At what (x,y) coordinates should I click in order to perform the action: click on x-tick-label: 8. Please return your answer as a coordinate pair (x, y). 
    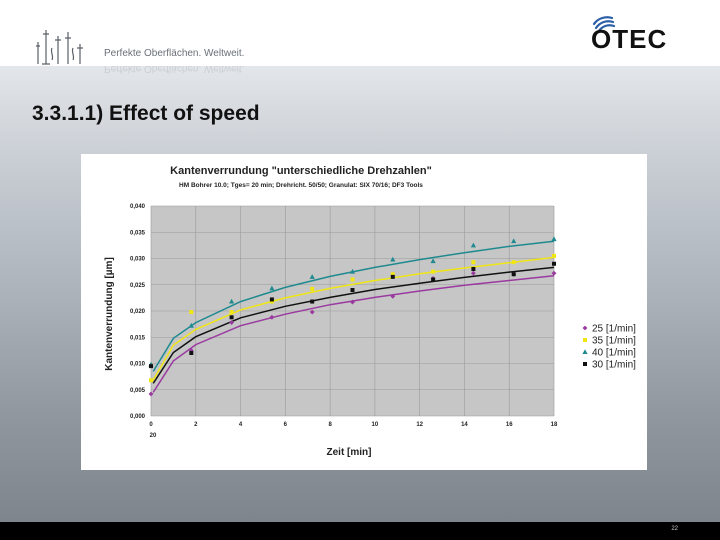
    Looking at the image, I should click on (330, 425).